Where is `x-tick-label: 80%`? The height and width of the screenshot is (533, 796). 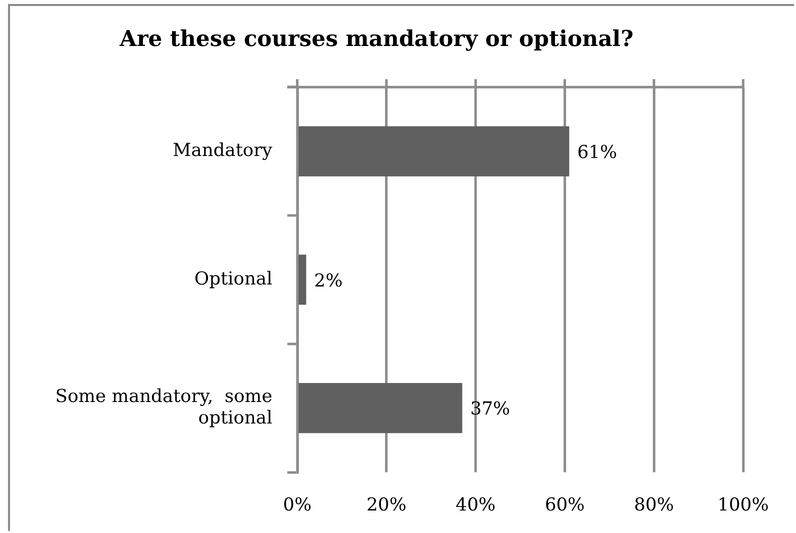
x-tick-label: 80% is located at coordinates (654, 505).